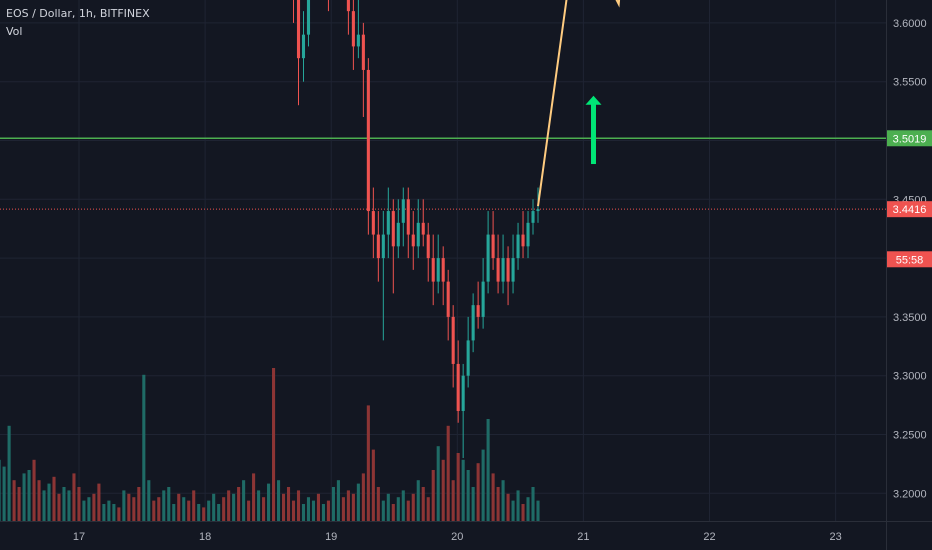  I want to click on y-tick-label: 3.5500, so click(910, 83).